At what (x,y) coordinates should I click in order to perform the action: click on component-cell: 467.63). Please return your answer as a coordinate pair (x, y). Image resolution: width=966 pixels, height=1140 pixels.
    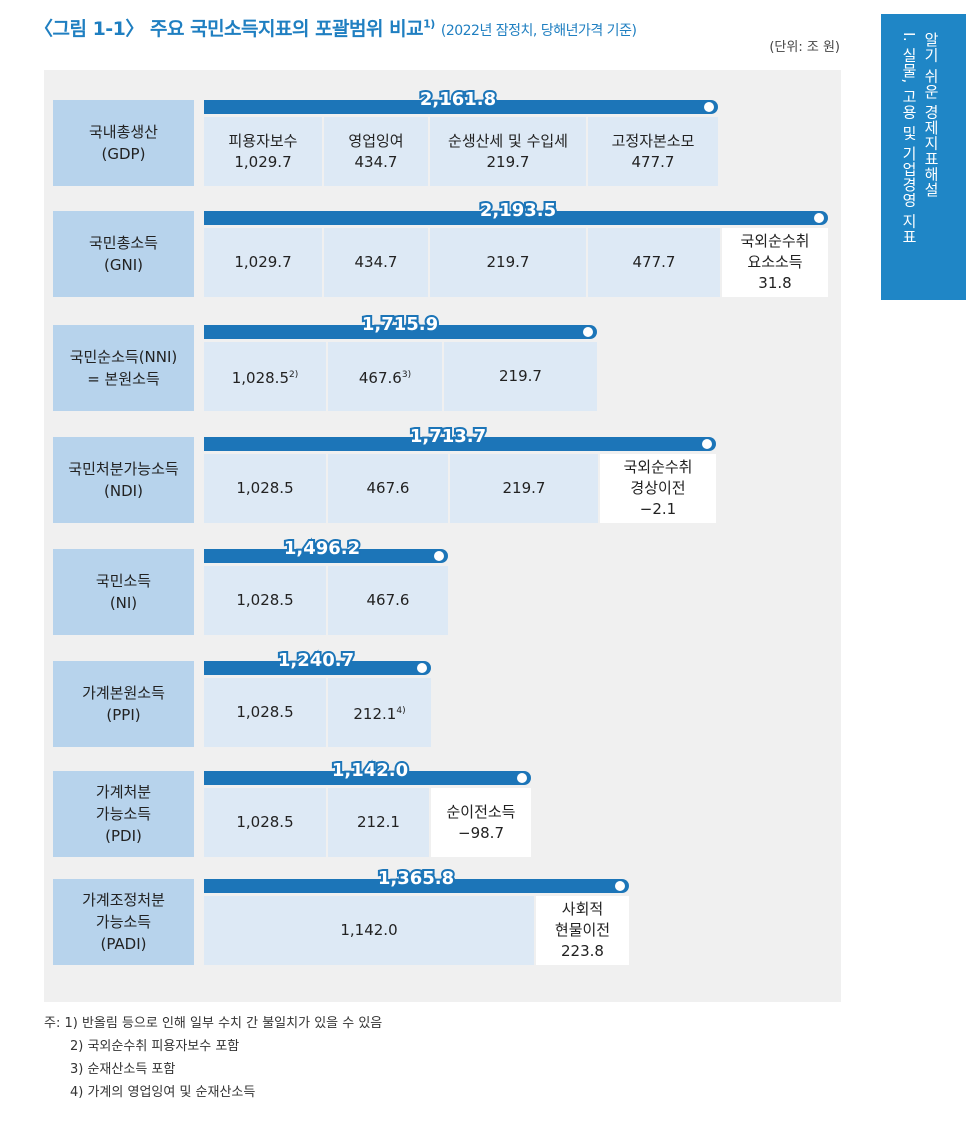
    Looking at the image, I should click on (385, 376).